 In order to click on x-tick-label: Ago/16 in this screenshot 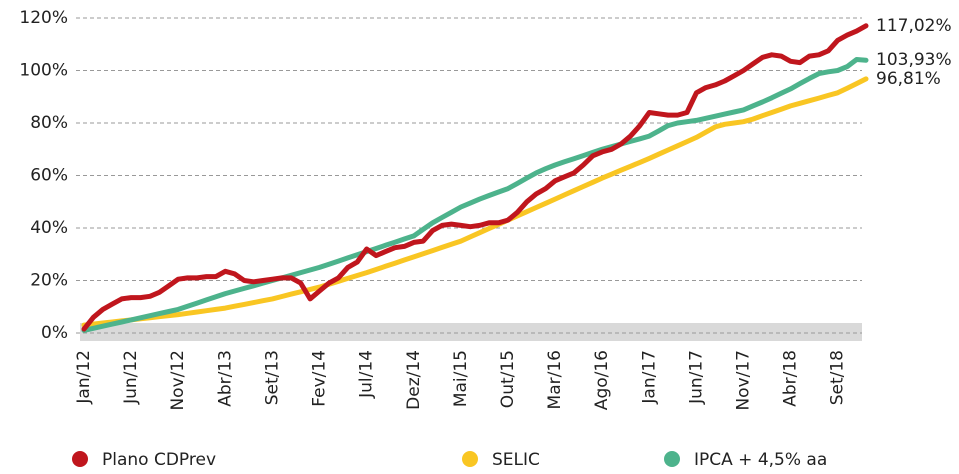, I will do `click(602, 380)`.